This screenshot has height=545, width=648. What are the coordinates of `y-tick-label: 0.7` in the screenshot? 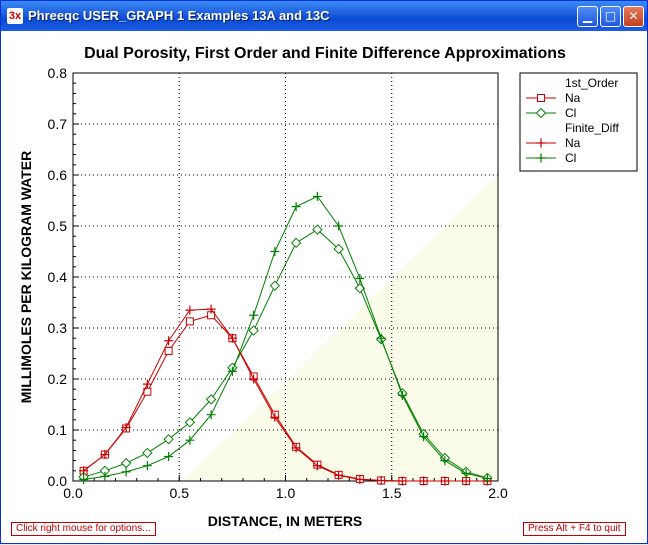 It's located at (58, 124).